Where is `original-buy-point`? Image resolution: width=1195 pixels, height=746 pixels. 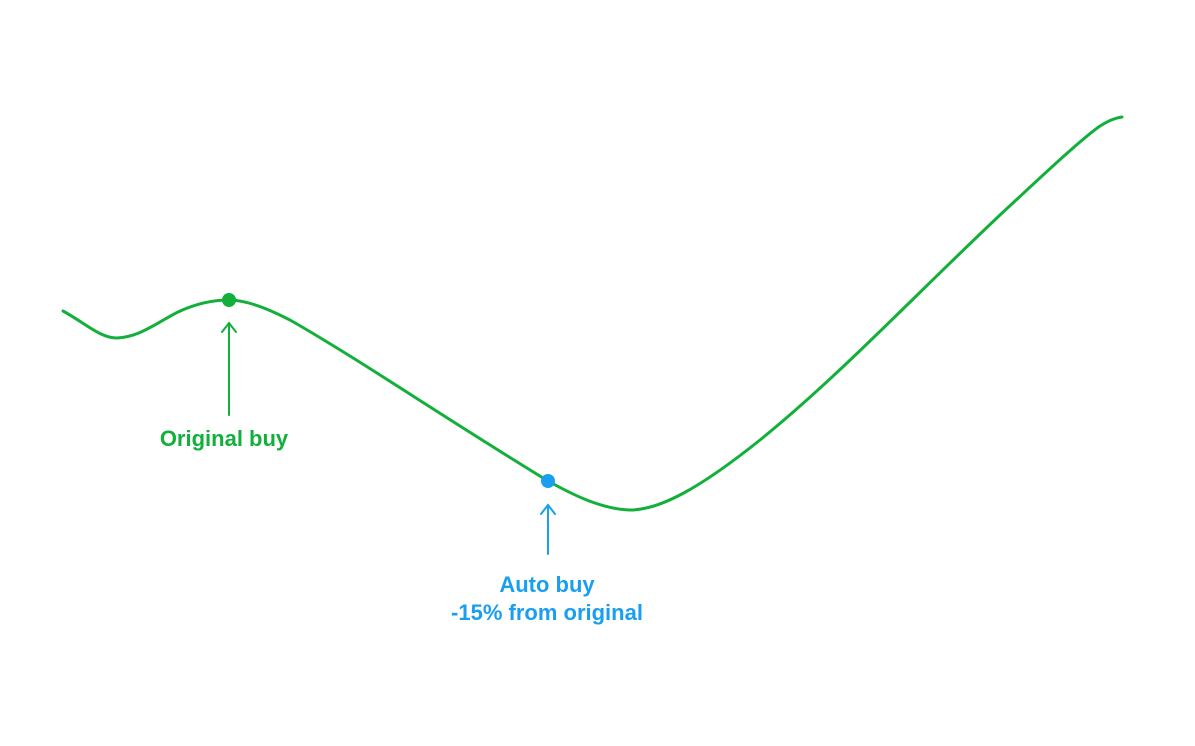
original-buy-point is located at coordinates (229, 300).